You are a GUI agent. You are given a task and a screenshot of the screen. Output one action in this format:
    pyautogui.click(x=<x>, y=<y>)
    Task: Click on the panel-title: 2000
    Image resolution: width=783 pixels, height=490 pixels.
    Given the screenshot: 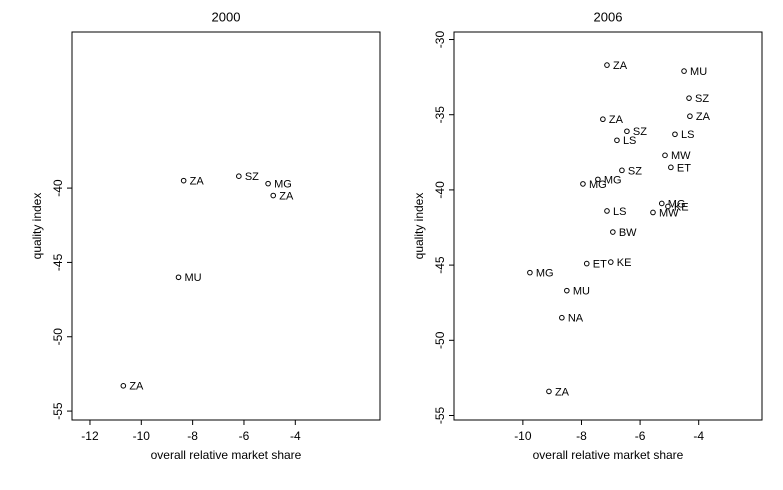 What is the action you would take?
    pyautogui.click(x=226, y=16)
    